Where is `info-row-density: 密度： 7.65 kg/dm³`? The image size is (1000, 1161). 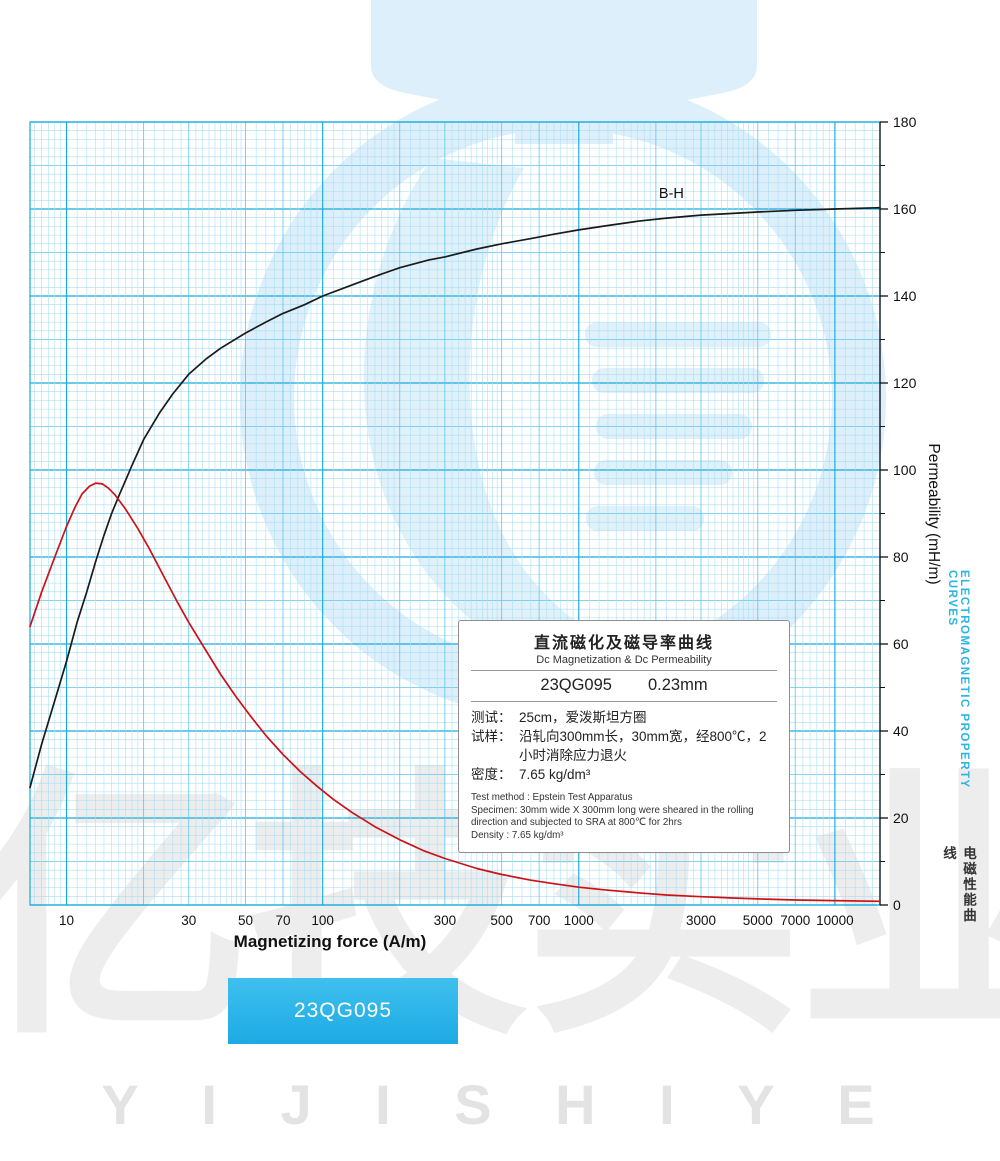 info-row-density: 密度： 7.65 kg/dm³ is located at coordinates (624, 774).